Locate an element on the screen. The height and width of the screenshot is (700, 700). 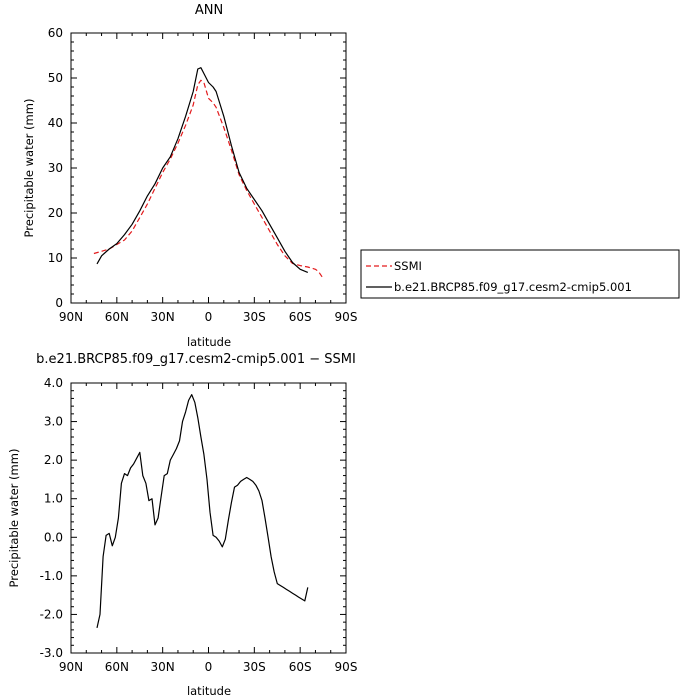
bottom-y-axis-label: Precipitable water (mm) is located at coordinates (14, 518).